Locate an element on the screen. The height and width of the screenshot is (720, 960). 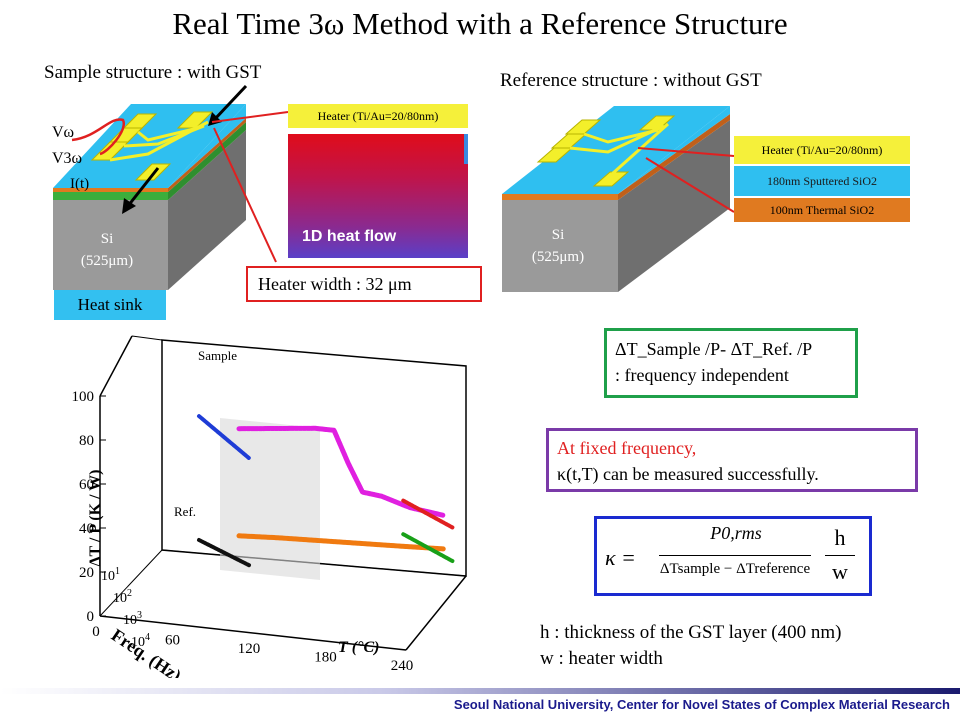
si-reference-label: Si (525μm) is located at coordinates (558, 246).